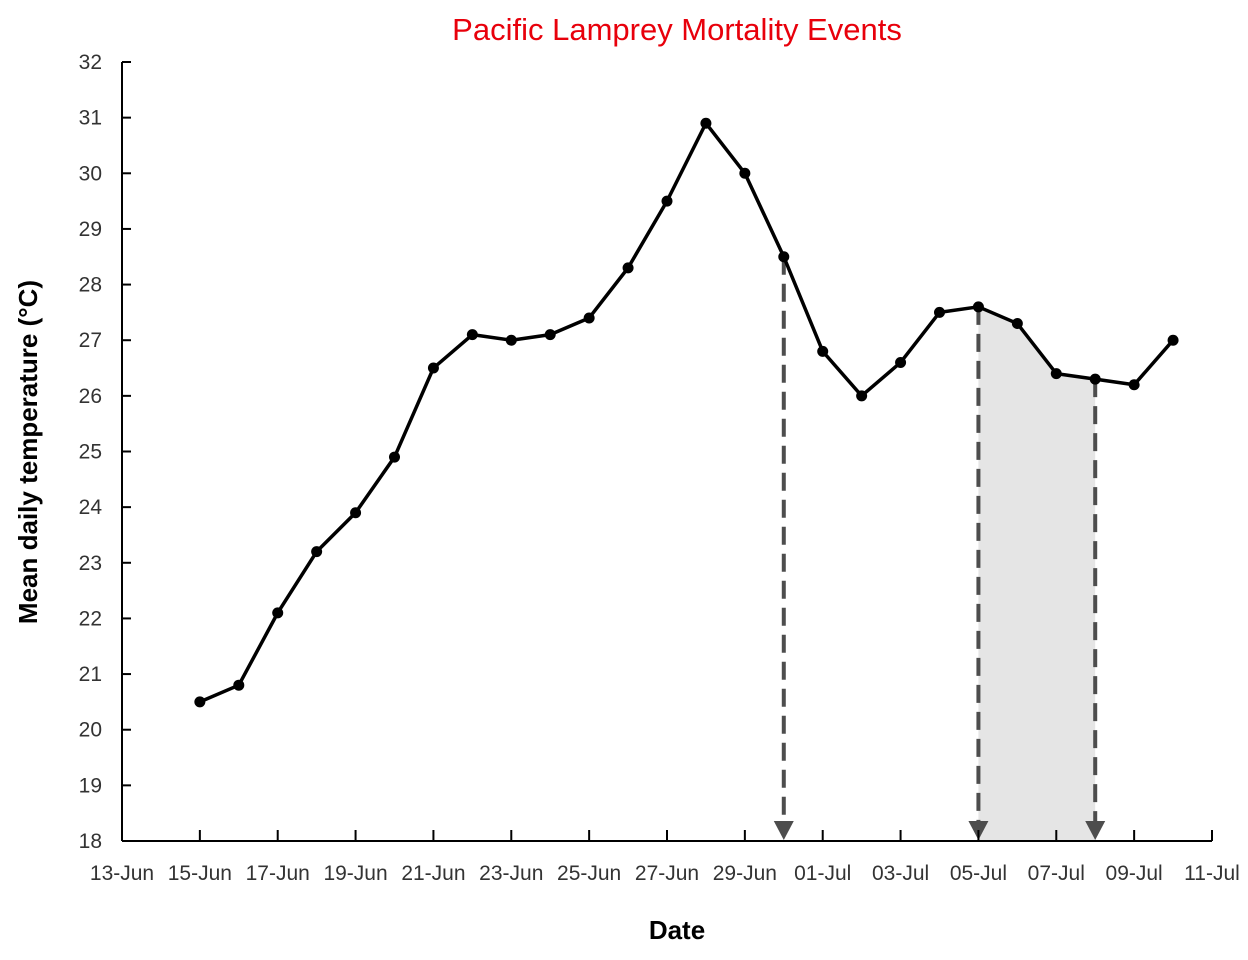 This screenshot has width=1248, height=960. I want to click on x-tick-label: 27-Jun, so click(667, 873).